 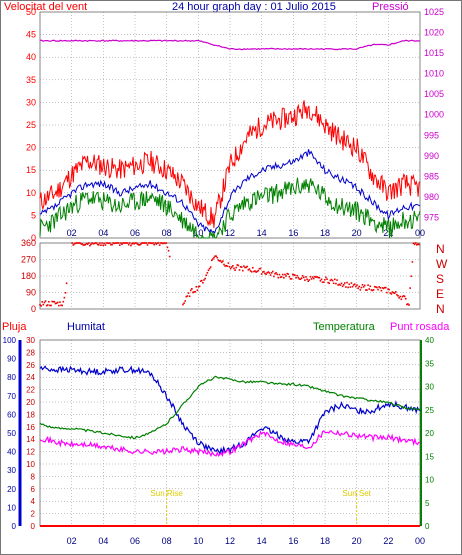 I want to click on wind-speed-axis: 0 5 10 15 20 25 30 35 40 45 50, so click(x=31, y=125).